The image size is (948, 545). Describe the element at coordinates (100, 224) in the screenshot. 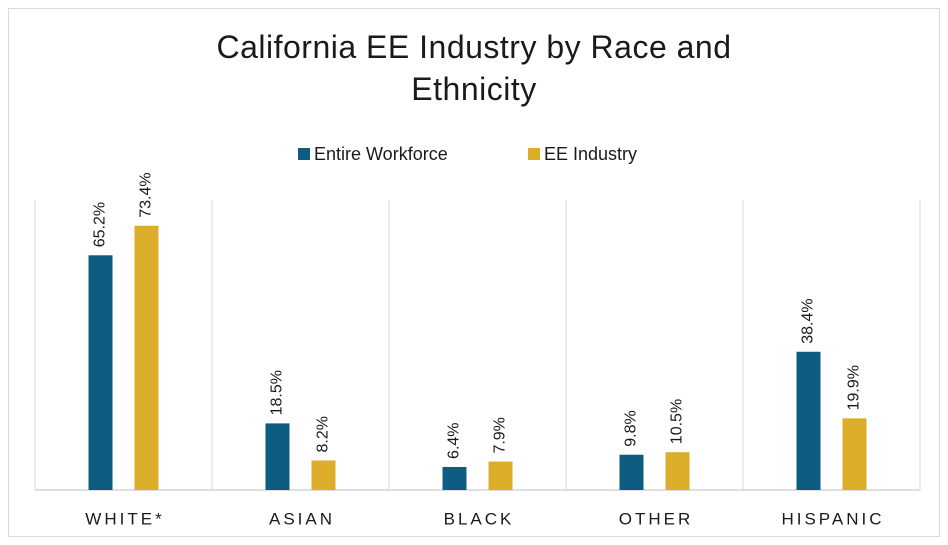

I see `data-label: 65.2%` at that location.